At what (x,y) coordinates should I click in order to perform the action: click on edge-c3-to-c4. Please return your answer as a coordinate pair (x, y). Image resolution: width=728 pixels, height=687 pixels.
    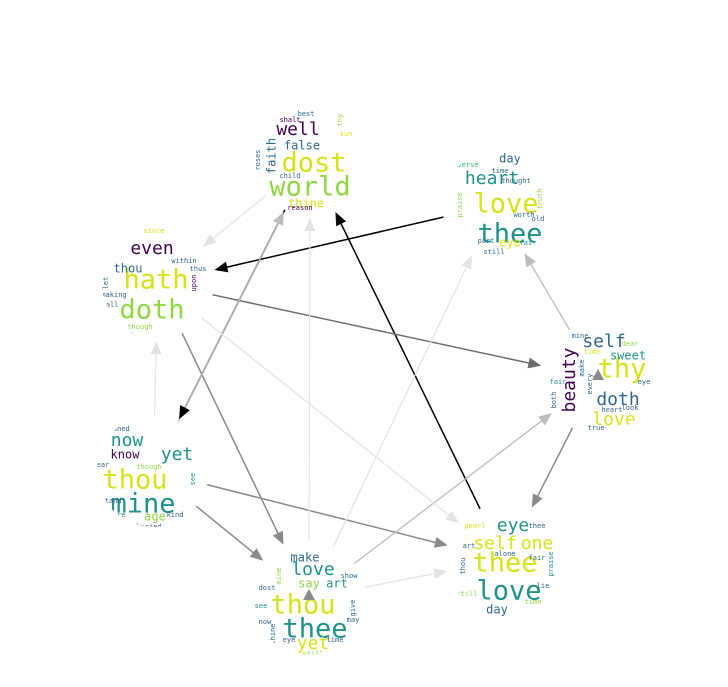
    Looking at the image, I should click on (369, 328).